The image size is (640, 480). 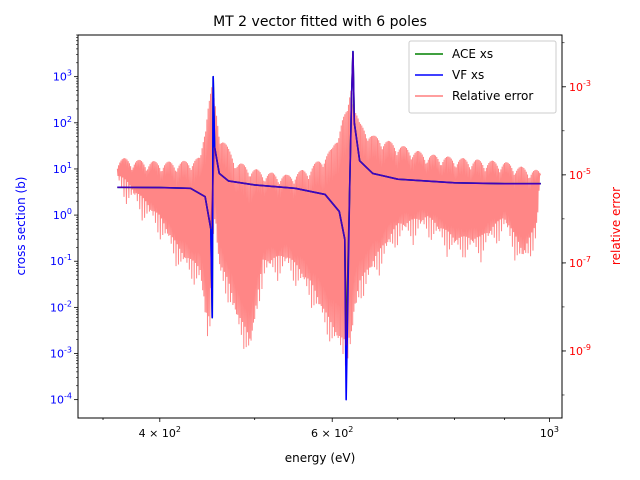 I want to click on x-tick-label: 6 × 102, so click(x=332, y=432).